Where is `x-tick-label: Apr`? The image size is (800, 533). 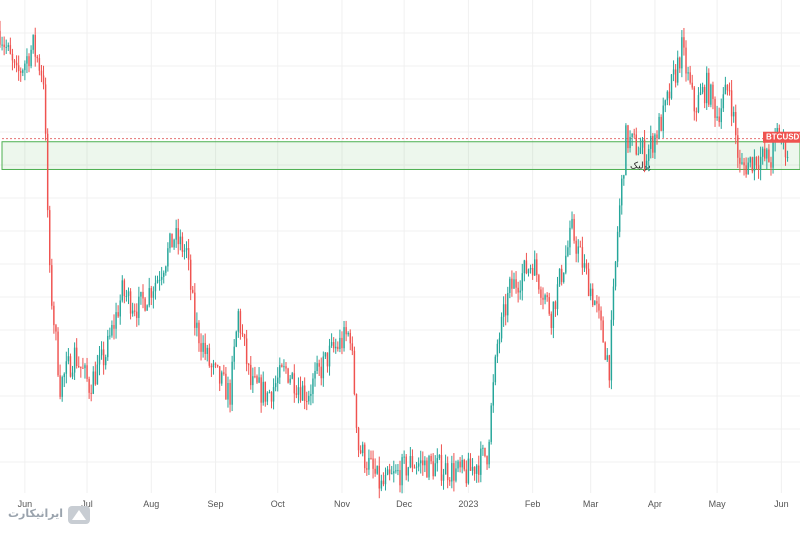 x-tick-label: Apr is located at coordinates (655, 504).